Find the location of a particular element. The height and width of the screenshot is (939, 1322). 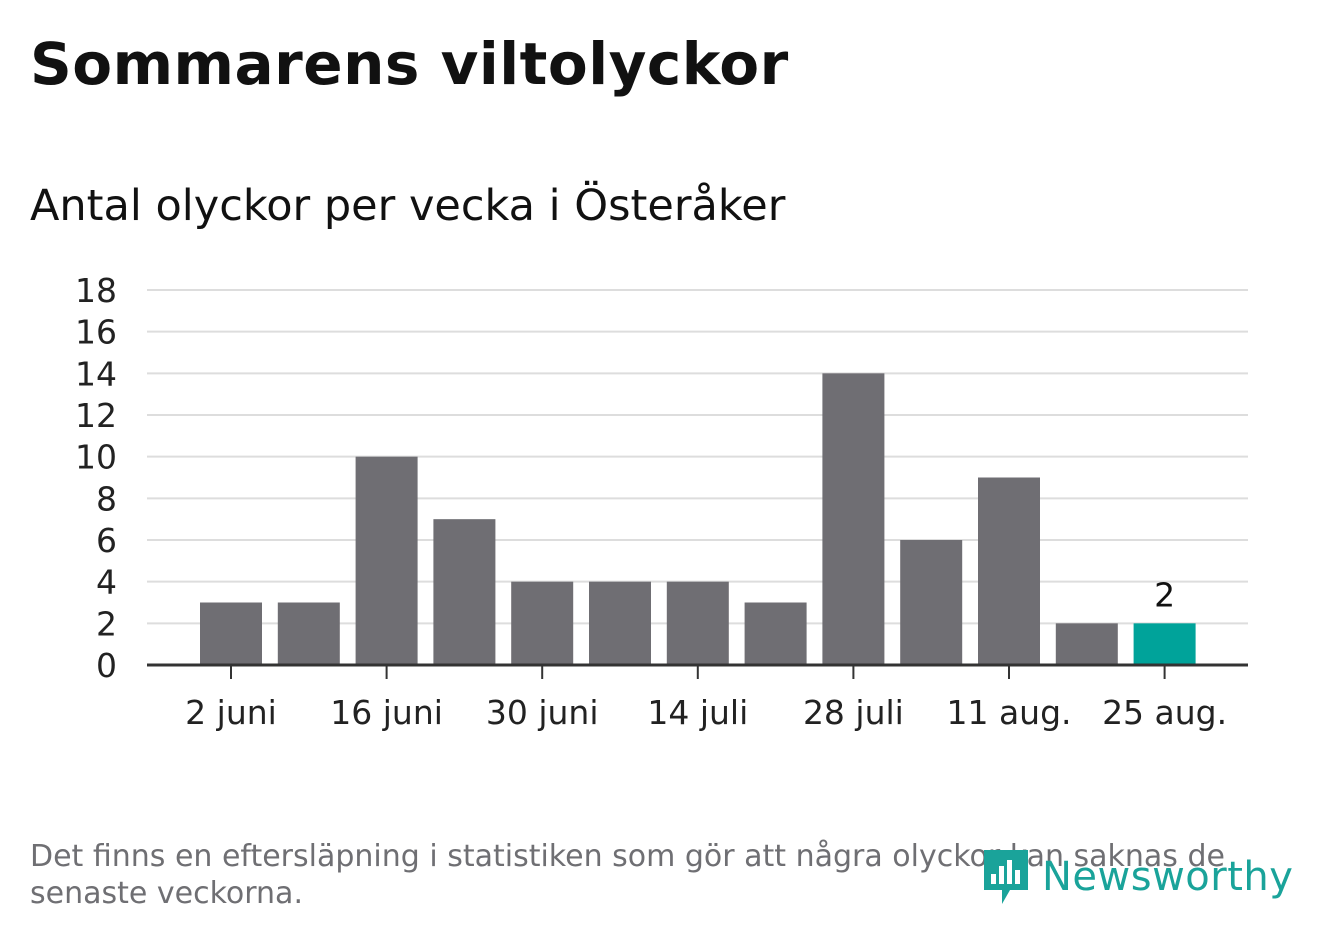

y-tick-label: 4 is located at coordinates (106, 582).